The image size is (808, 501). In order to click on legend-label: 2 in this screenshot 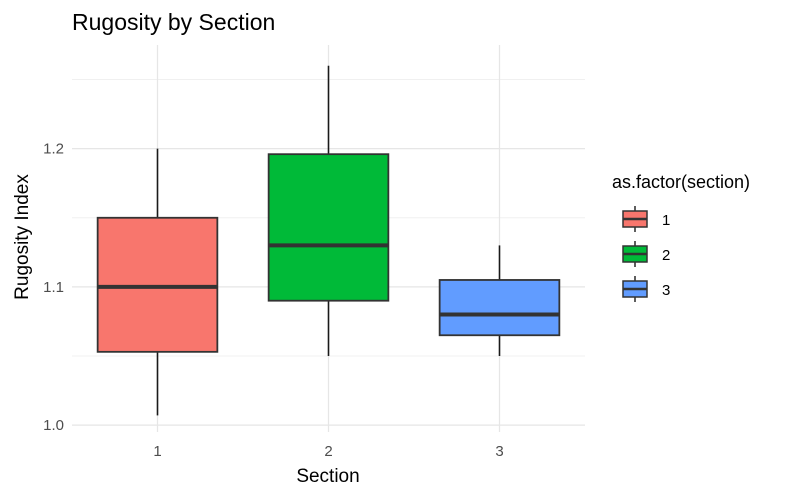, I will do `click(666, 255)`.